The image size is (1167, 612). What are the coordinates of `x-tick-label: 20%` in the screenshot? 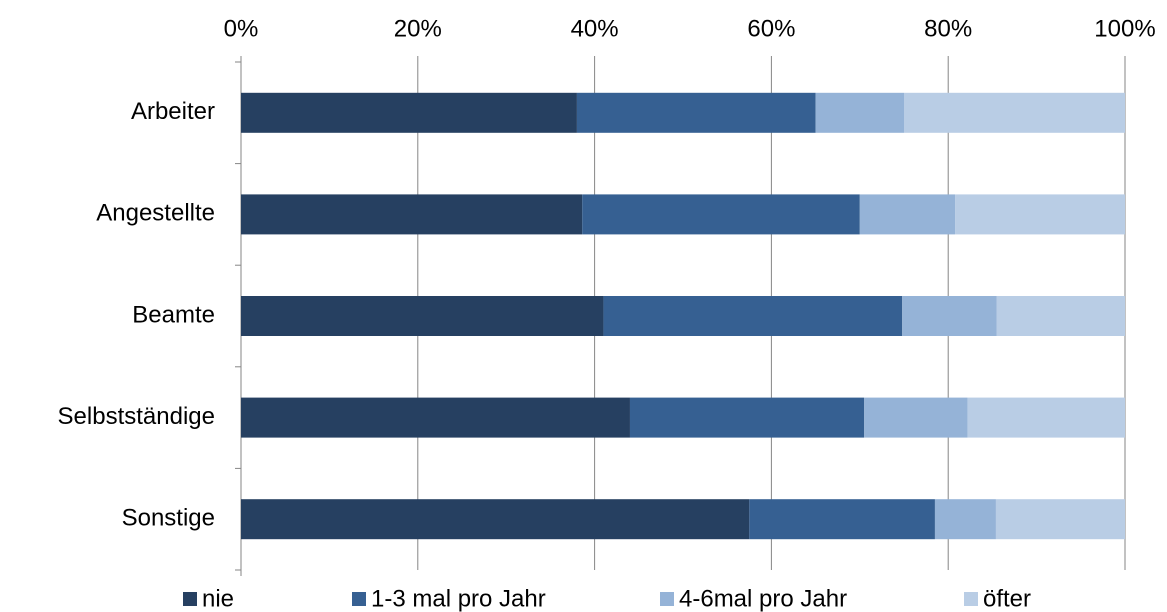 It's located at (418, 28).